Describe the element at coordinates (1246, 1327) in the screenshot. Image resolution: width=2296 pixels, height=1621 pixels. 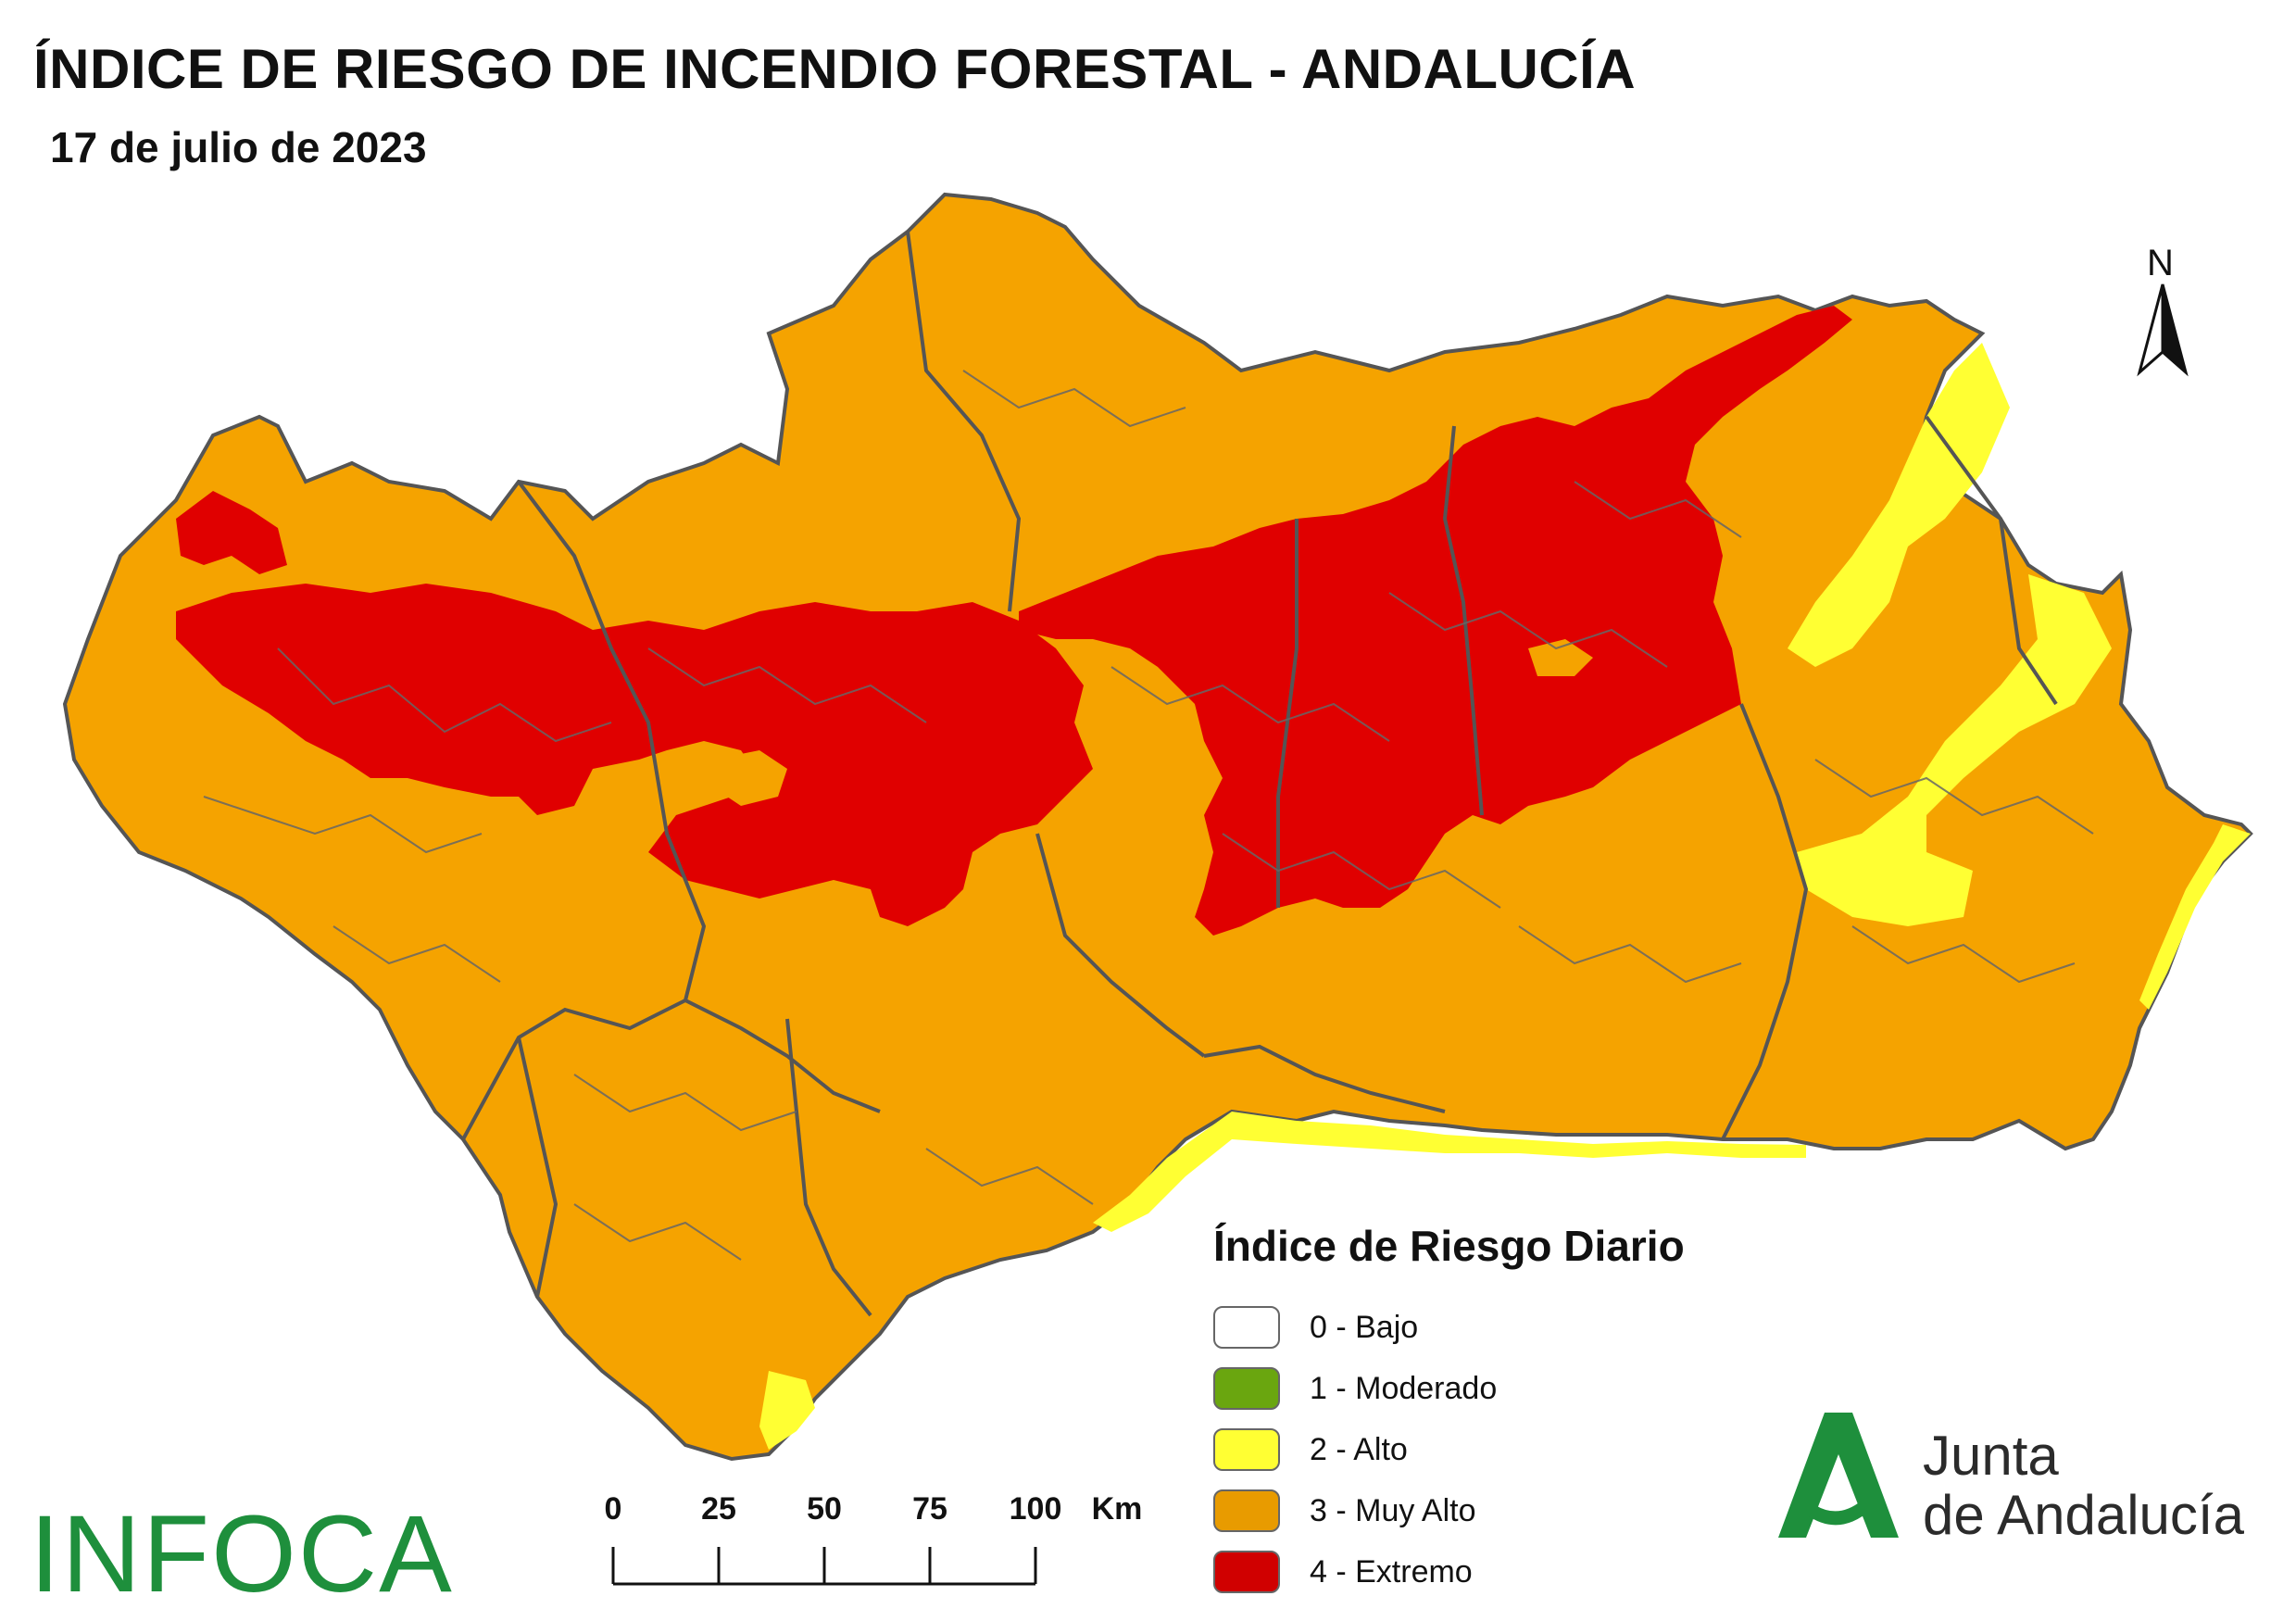
I see `legend-swatch-bajo` at that location.